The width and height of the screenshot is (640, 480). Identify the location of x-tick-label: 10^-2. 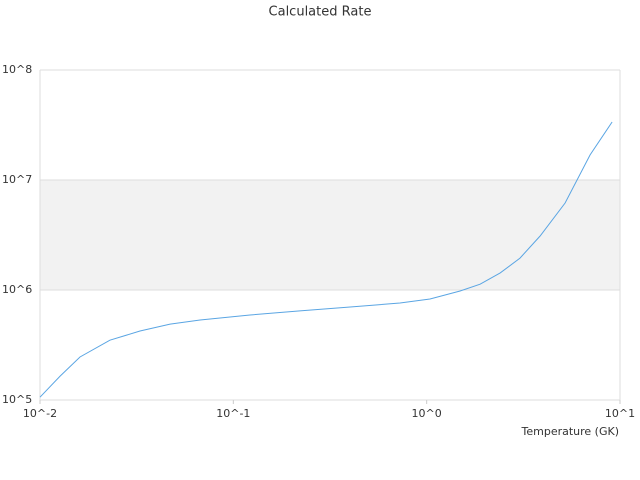
(40, 413).